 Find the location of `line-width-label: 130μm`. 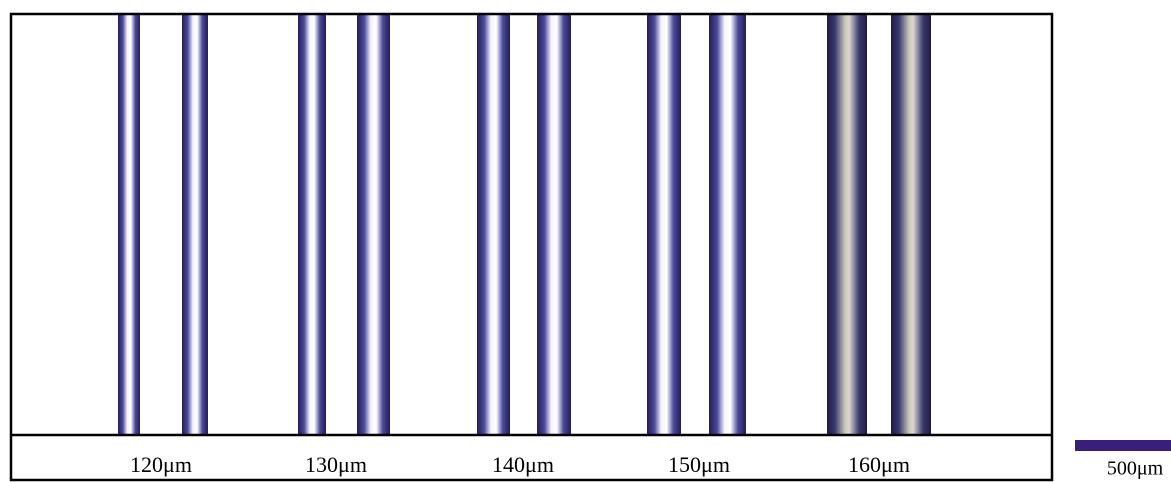

line-width-label: 130μm is located at coordinates (336, 464).